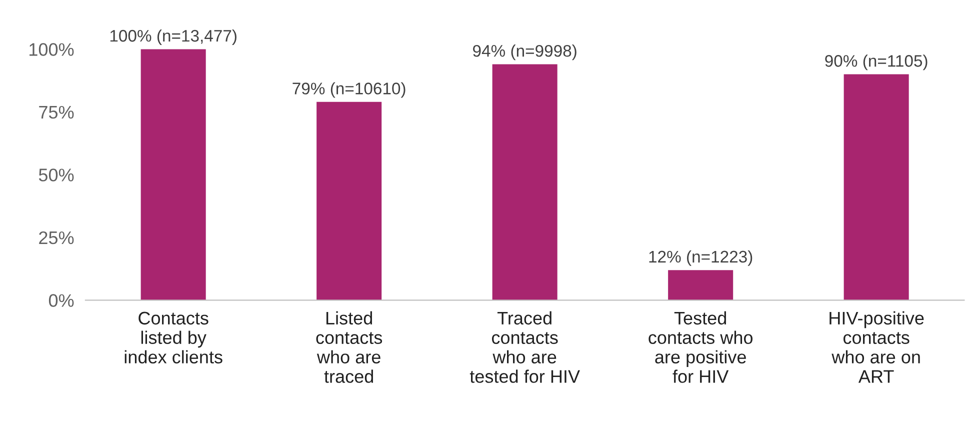 The width and height of the screenshot is (971, 424). What do you see at coordinates (56, 175) in the screenshot?
I see `y-tick-label: 50%` at bounding box center [56, 175].